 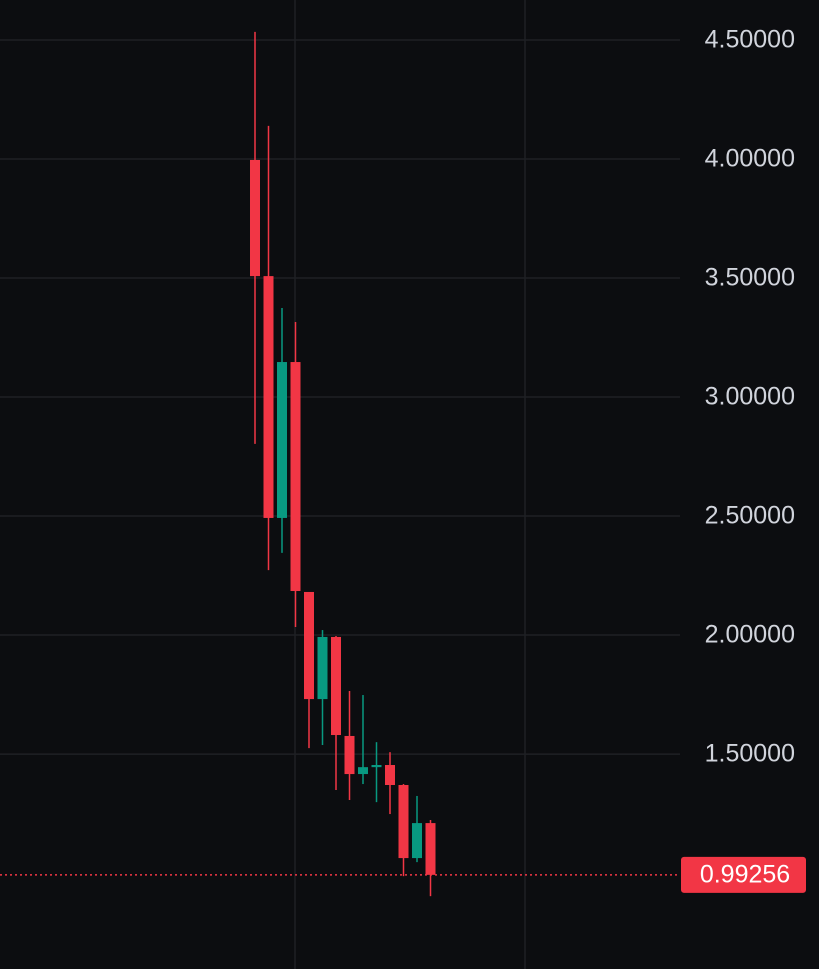 What do you see at coordinates (750, 397) in the screenshot?
I see `y-tick-label: 3.00000` at bounding box center [750, 397].